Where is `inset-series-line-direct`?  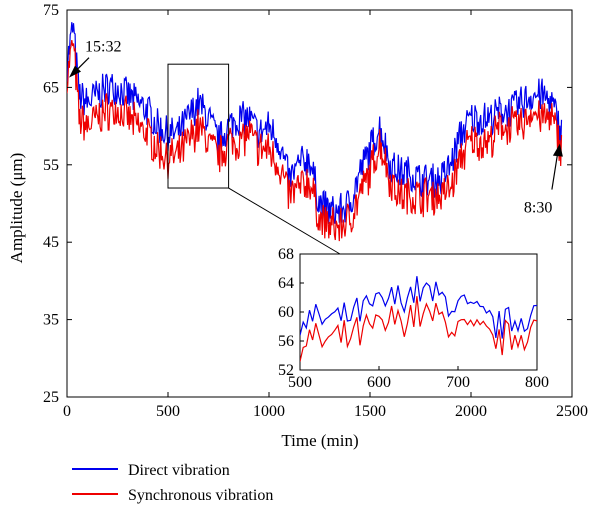 inset-series-line-direct is located at coordinates (418, 307).